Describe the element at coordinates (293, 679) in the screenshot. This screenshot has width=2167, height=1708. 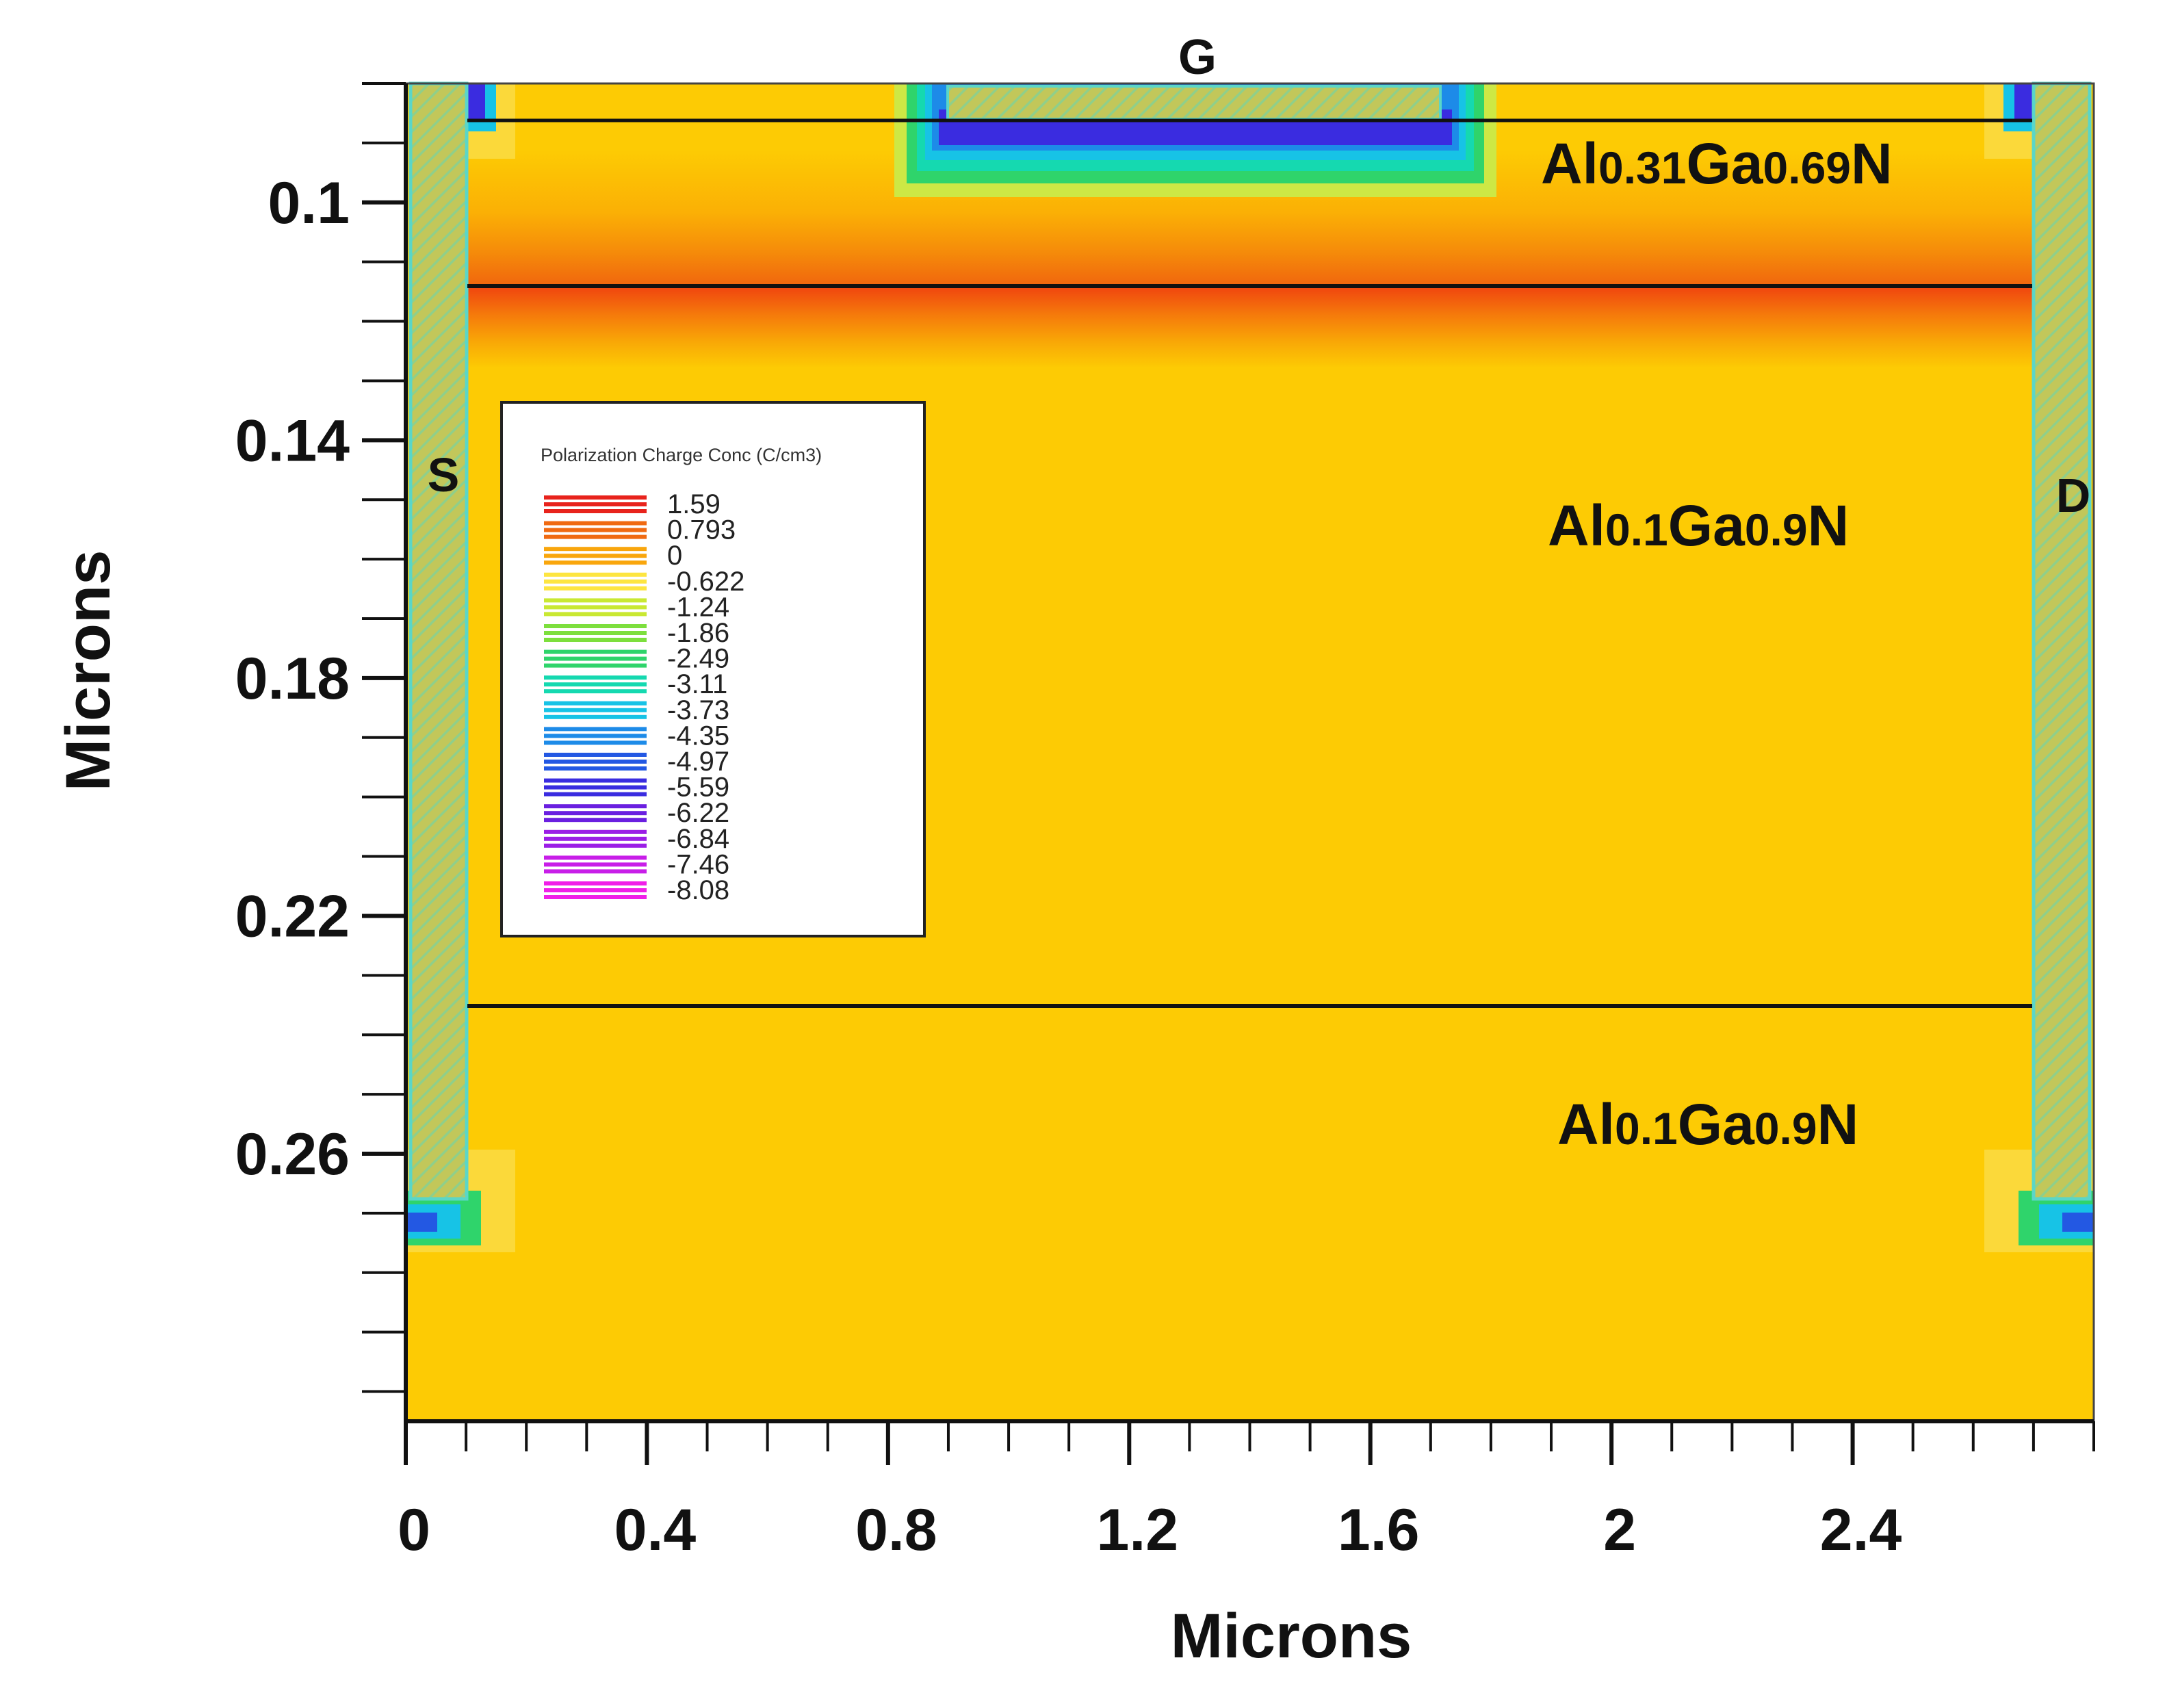
I see `y-tick-label: 0.18` at that location.